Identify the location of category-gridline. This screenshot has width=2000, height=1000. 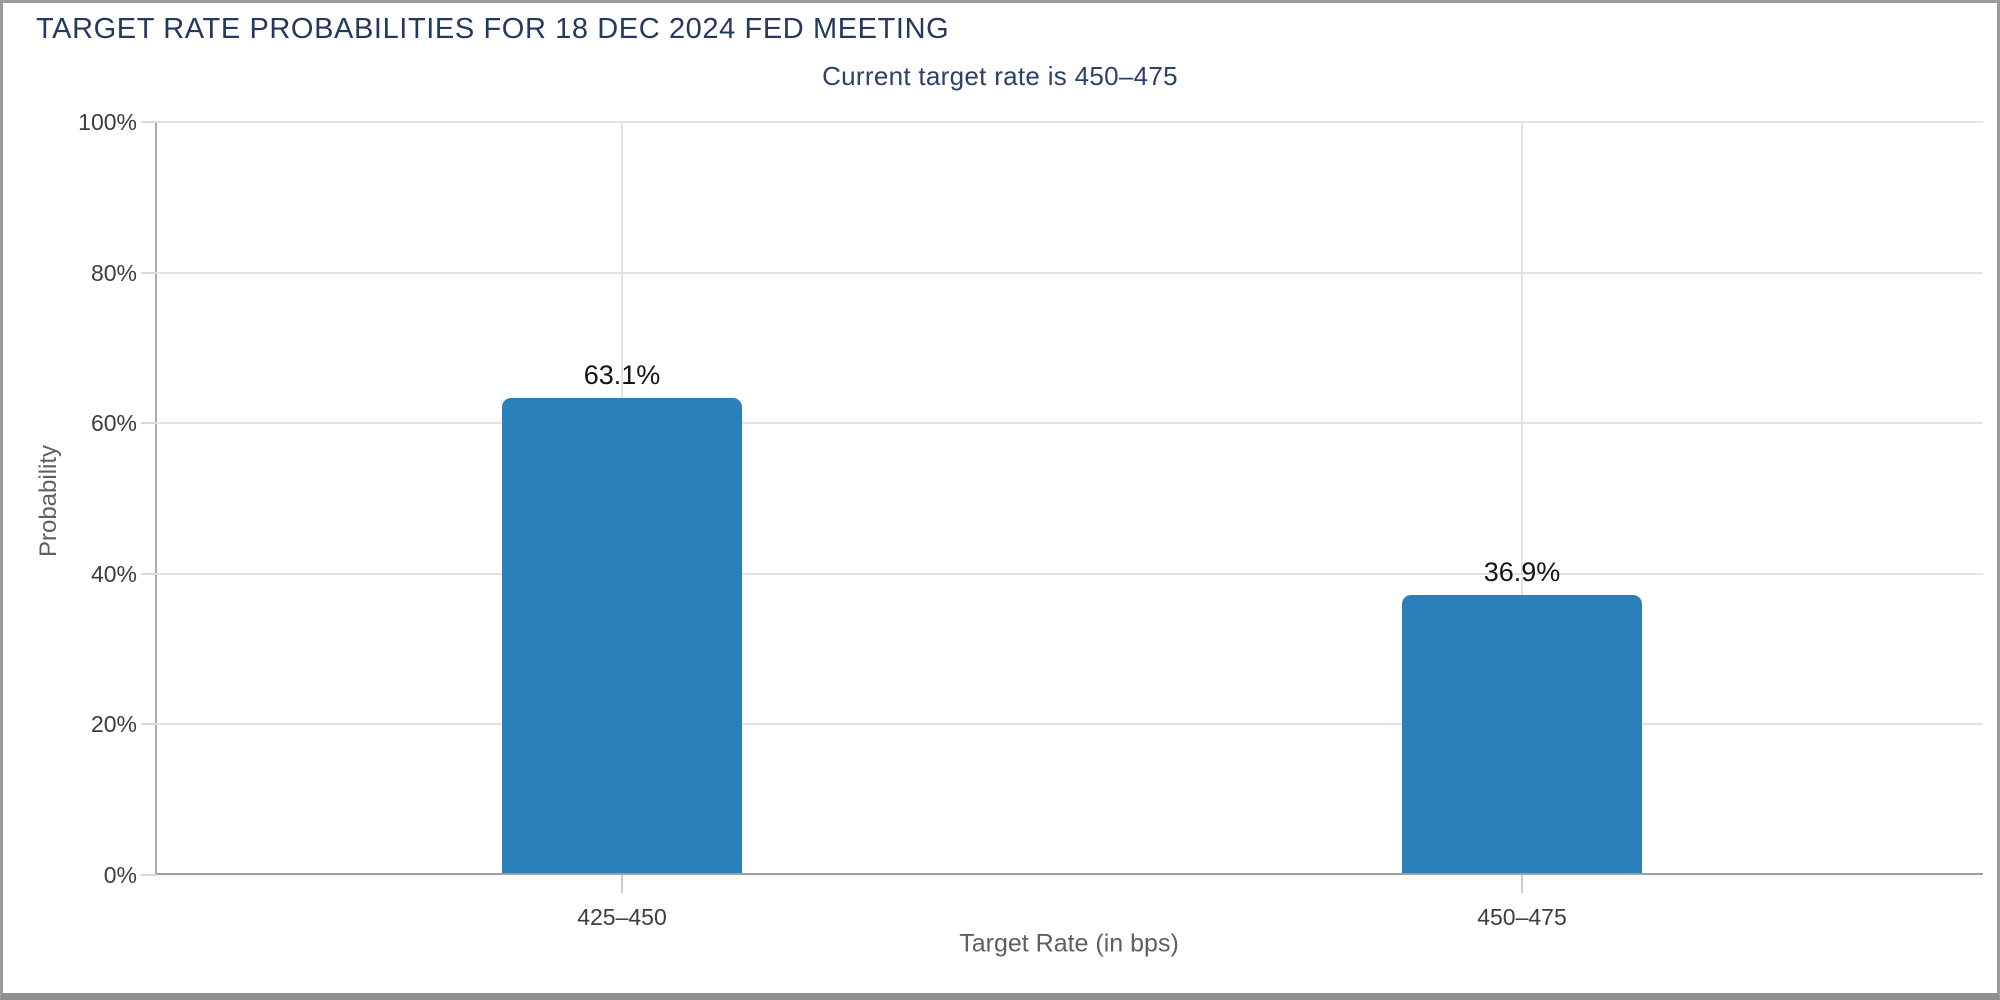
(1522, 497).